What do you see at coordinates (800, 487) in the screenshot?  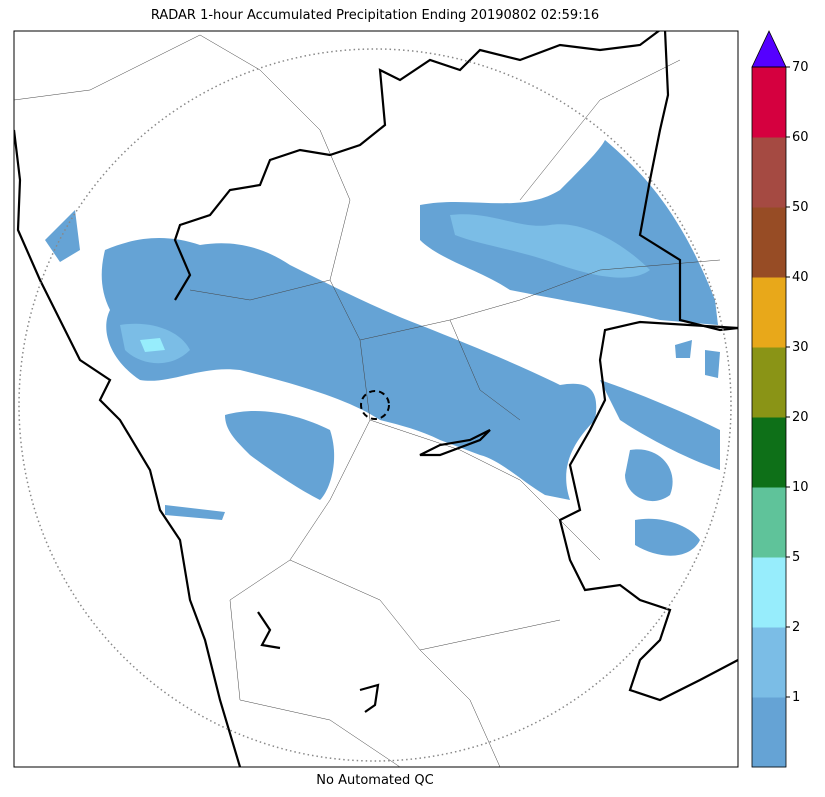 I see `colorbar-tick-label: 10` at bounding box center [800, 487].